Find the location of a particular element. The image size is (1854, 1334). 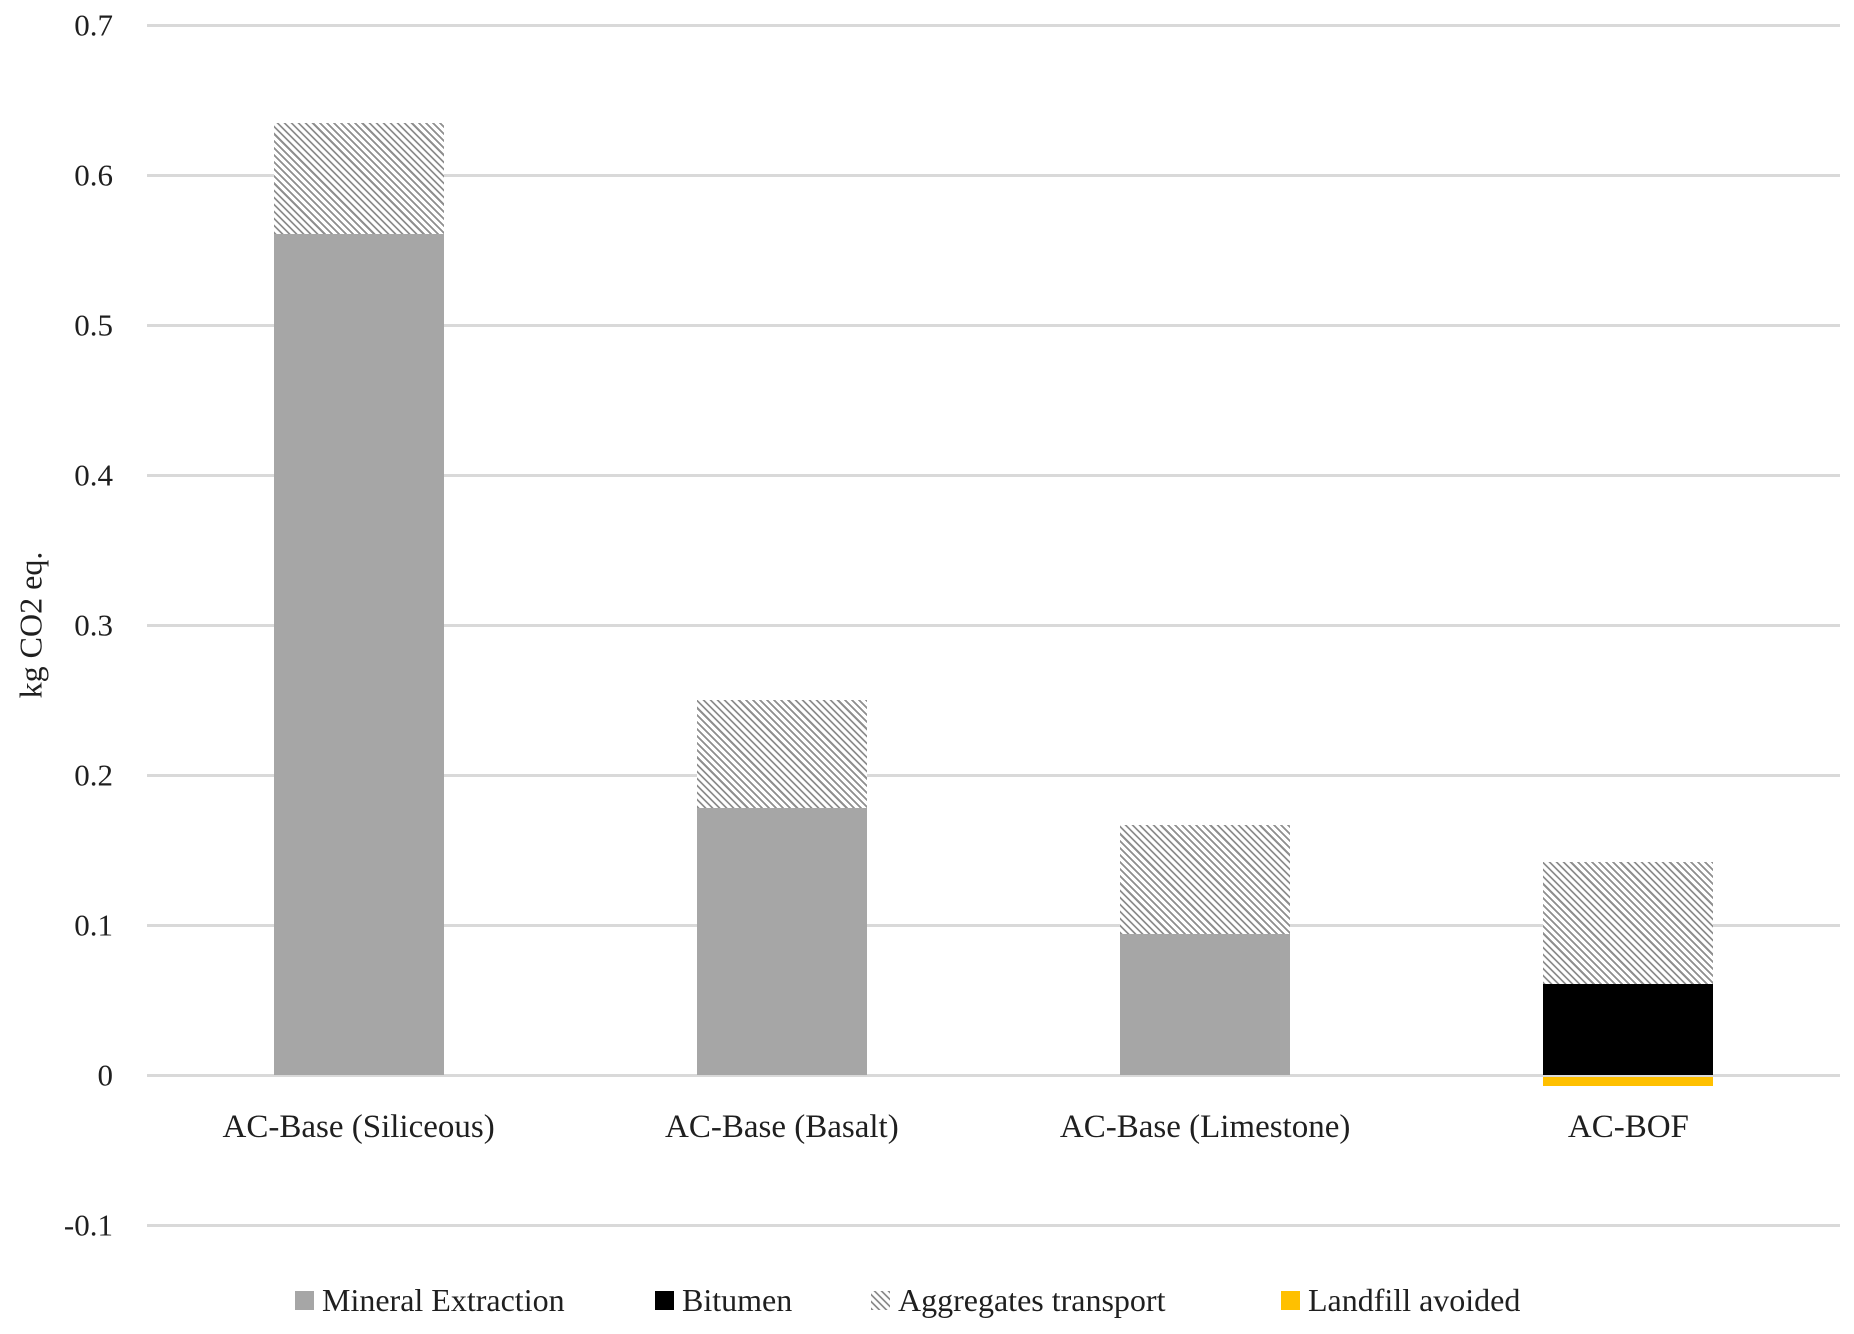

legend-swatch-mineral-extraction is located at coordinates (304, 1300).